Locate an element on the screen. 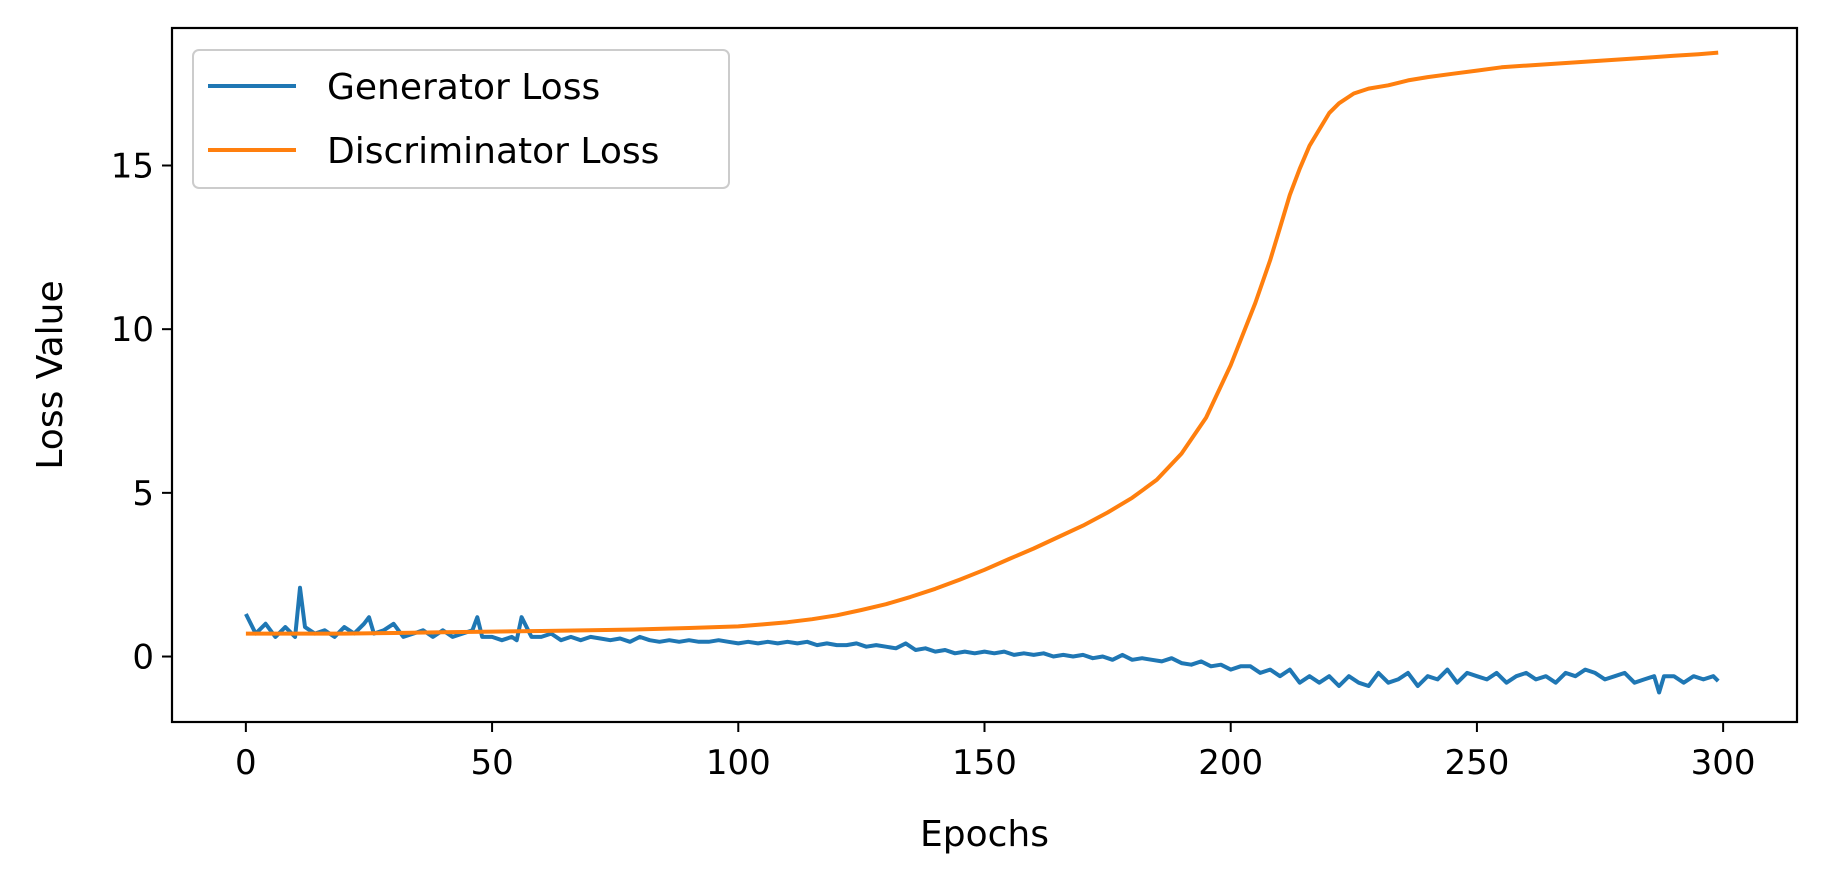  x-tick-label: 150 is located at coordinates (984, 763).